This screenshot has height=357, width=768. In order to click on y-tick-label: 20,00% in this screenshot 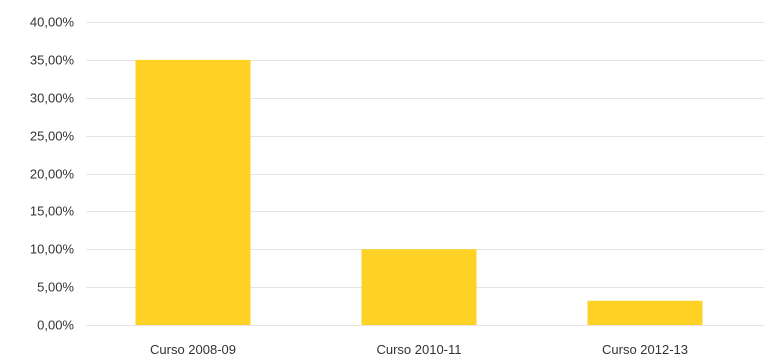, I will do `click(52, 174)`.